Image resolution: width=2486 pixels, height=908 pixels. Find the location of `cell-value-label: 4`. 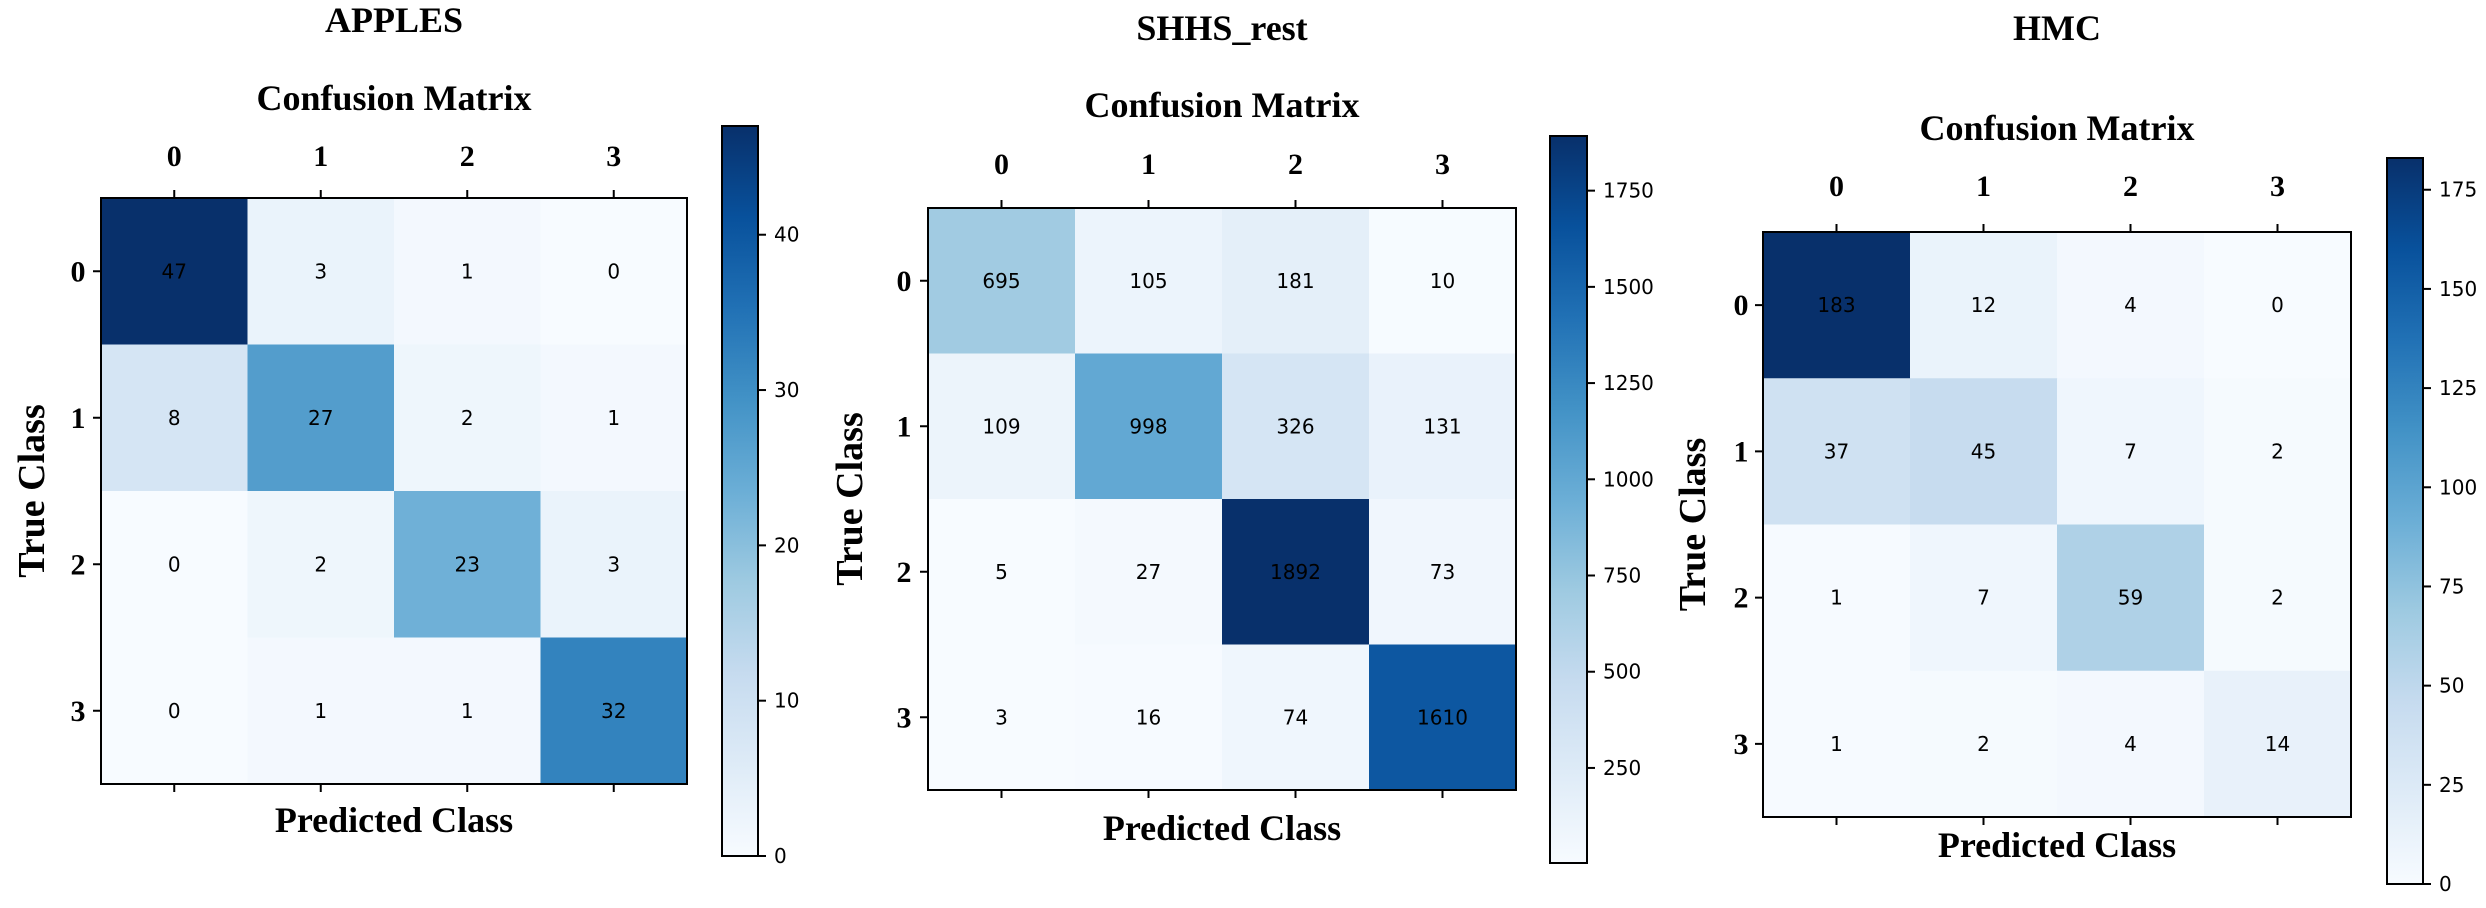

cell-value-label: 4 is located at coordinates (2130, 744).